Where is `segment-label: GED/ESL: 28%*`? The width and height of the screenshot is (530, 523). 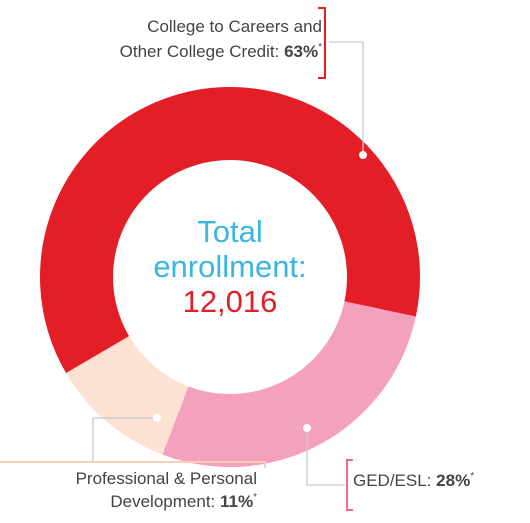 segment-label: GED/ESL: 28%* is located at coordinates (413, 480).